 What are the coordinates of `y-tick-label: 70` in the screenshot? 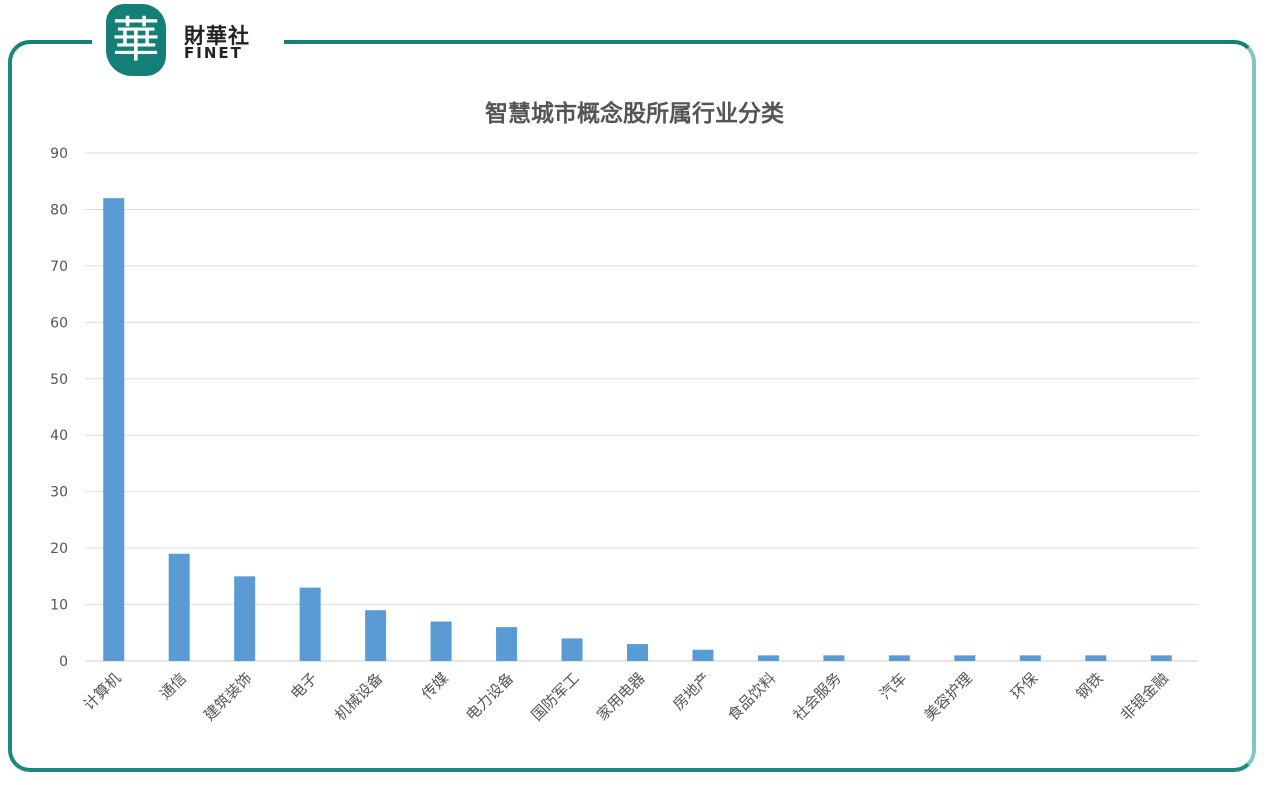 It's located at (59, 267).